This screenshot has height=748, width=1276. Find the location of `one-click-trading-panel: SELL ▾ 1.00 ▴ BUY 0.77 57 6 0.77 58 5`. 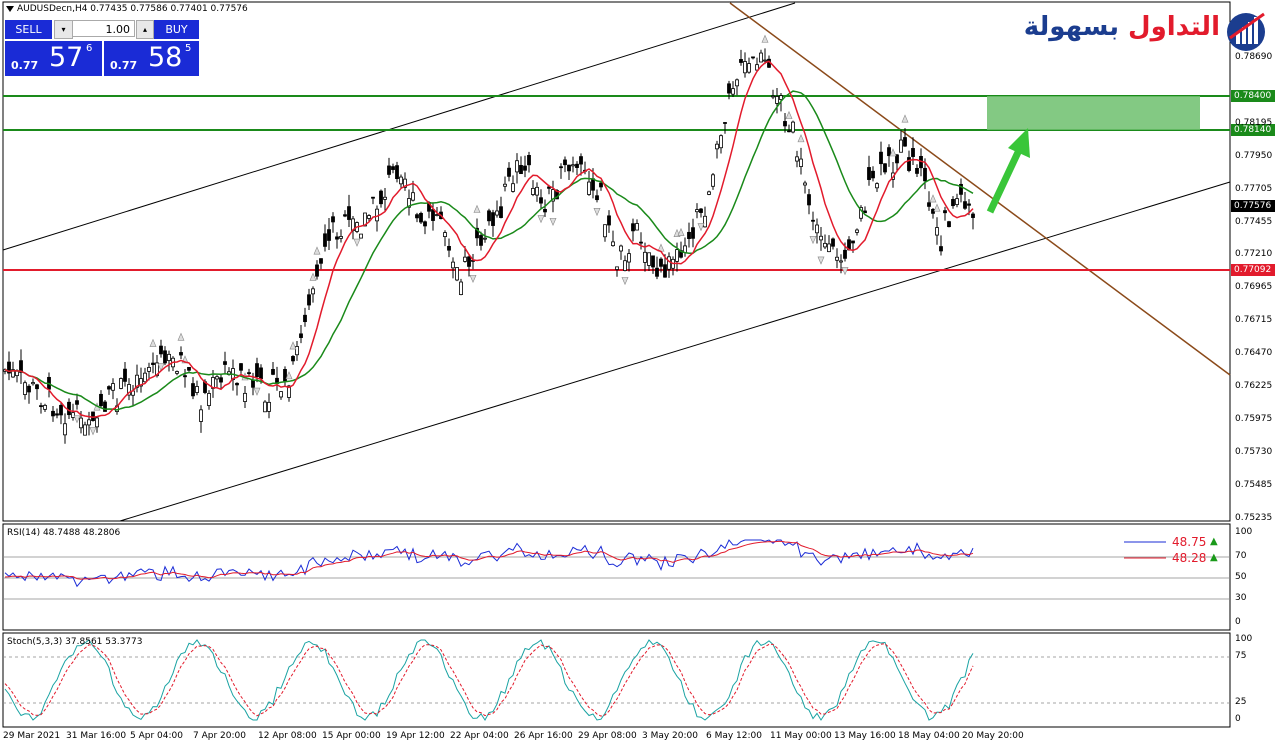

one-click-trading-panel: SELL ▾ 1.00 ▴ BUY 0.77 57 6 0.77 58 5 is located at coordinates (102, 48).